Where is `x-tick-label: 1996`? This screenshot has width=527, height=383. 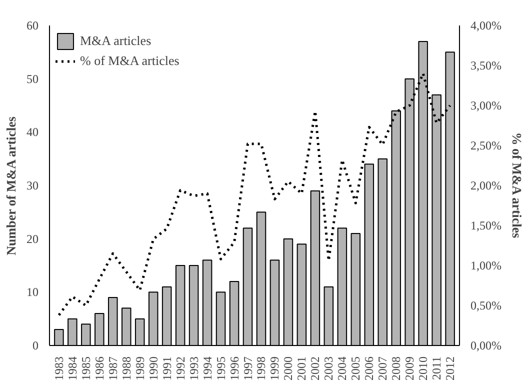
x-tick-label: 1996 is located at coordinates (234, 368).